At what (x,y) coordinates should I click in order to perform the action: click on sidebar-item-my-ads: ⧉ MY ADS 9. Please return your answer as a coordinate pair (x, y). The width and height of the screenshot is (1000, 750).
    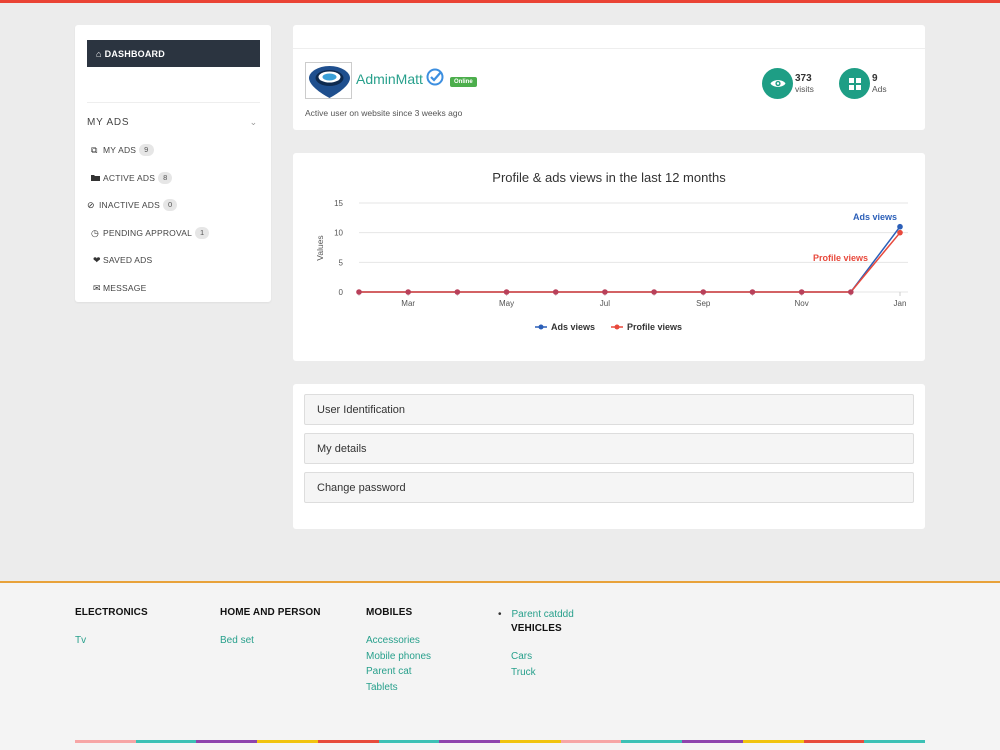
    Looking at the image, I should click on (122, 150).